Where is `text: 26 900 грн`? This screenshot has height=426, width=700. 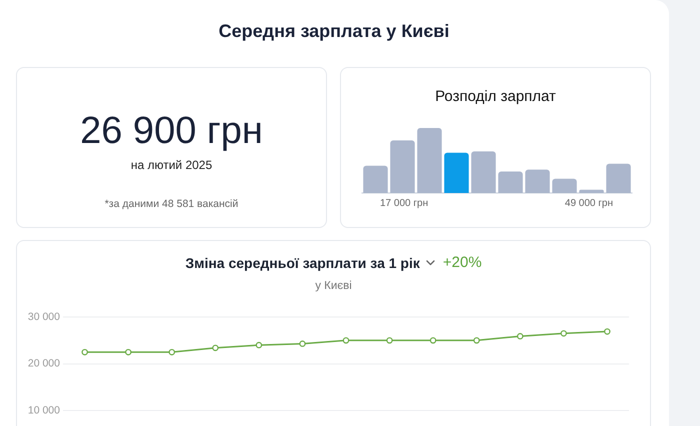 text: 26 900 грн is located at coordinates (171, 131).